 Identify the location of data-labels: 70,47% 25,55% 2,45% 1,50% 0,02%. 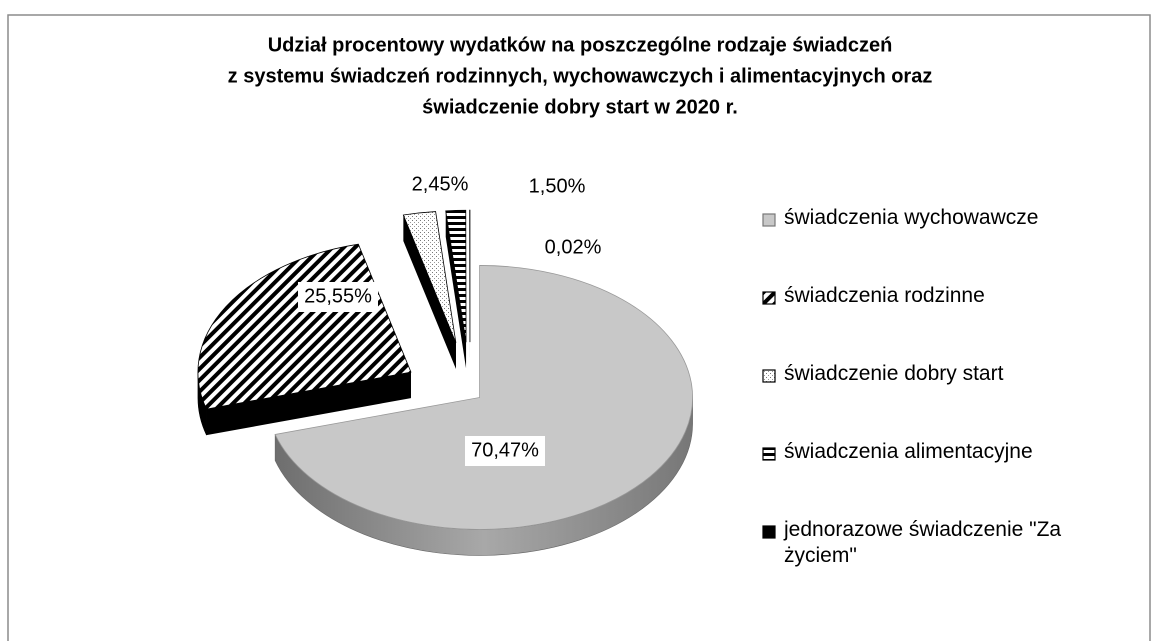
(450, 319).